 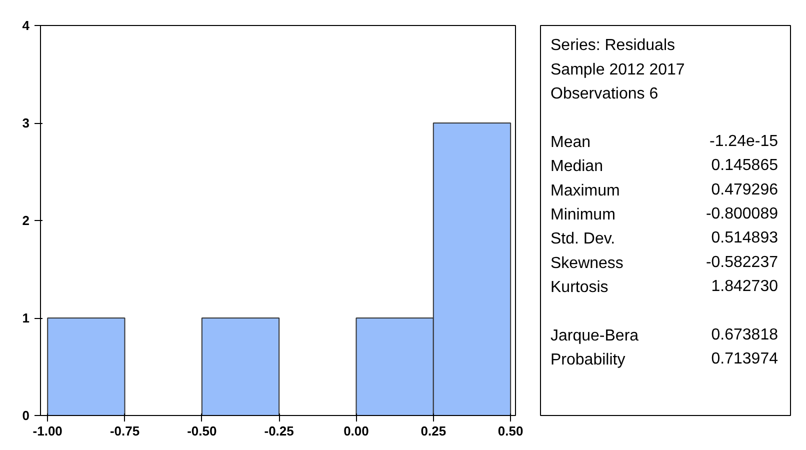 What do you see at coordinates (125, 431) in the screenshot?
I see `x-tick-label: -0.75` at bounding box center [125, 431].